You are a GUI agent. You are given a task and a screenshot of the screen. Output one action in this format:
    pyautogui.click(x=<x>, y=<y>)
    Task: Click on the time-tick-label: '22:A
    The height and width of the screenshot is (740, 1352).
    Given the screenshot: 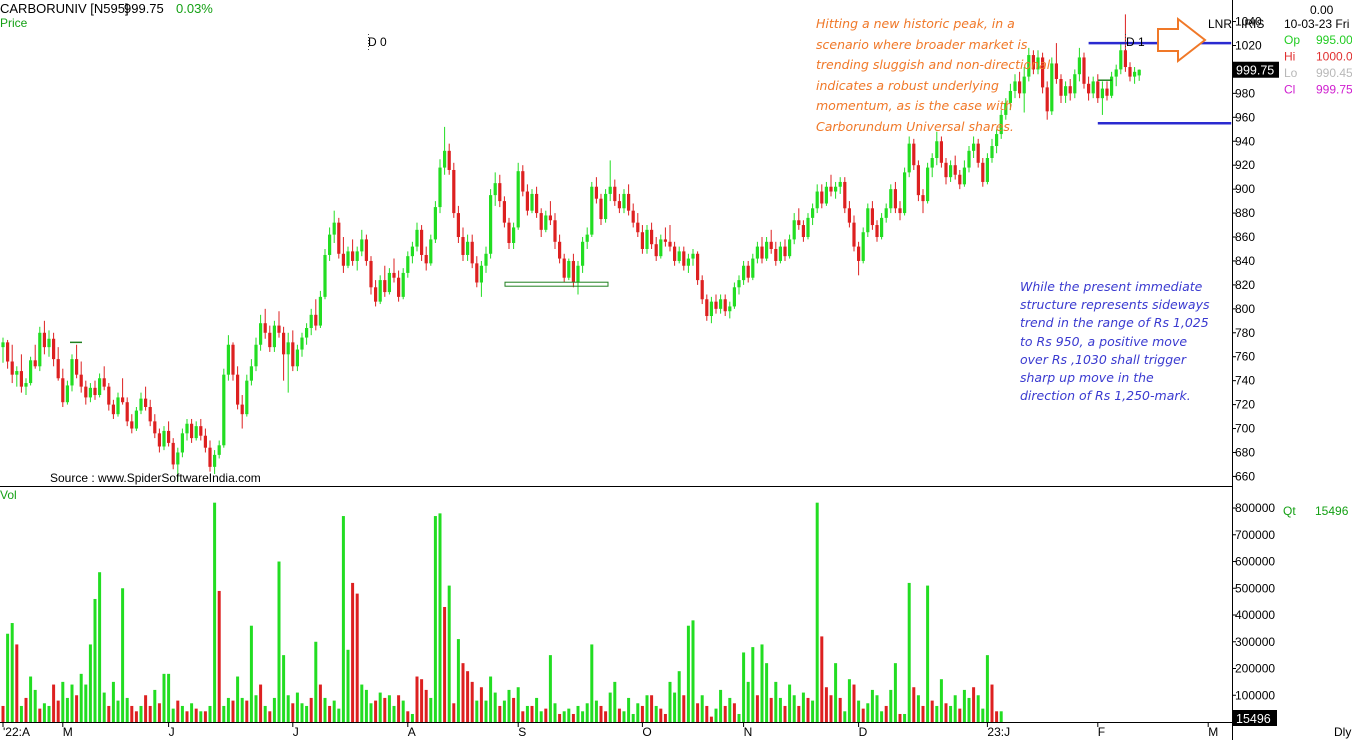 What is the action you would take?
    pyautogui.click(x=16, y=732)
    